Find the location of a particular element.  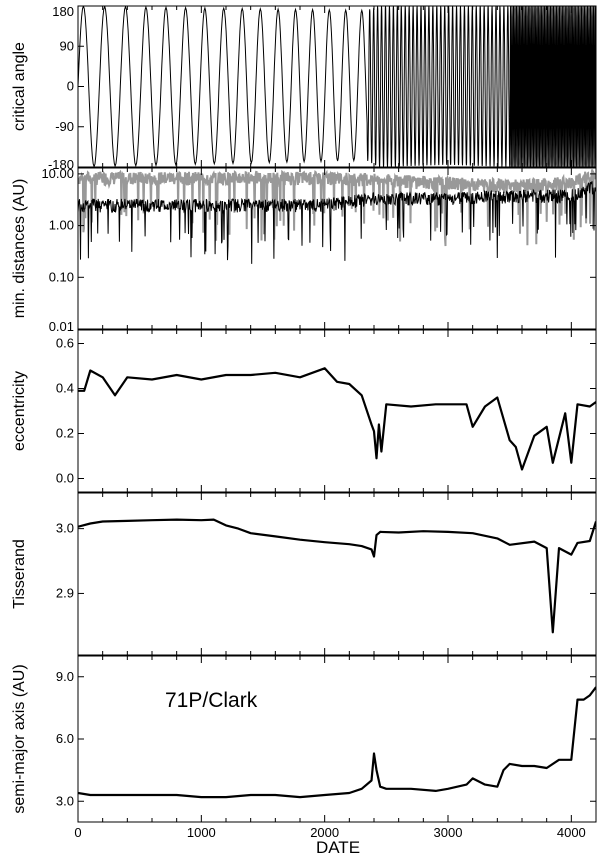

y-tick-label-5-2: 3.0 is located at coordinates (65, 800).